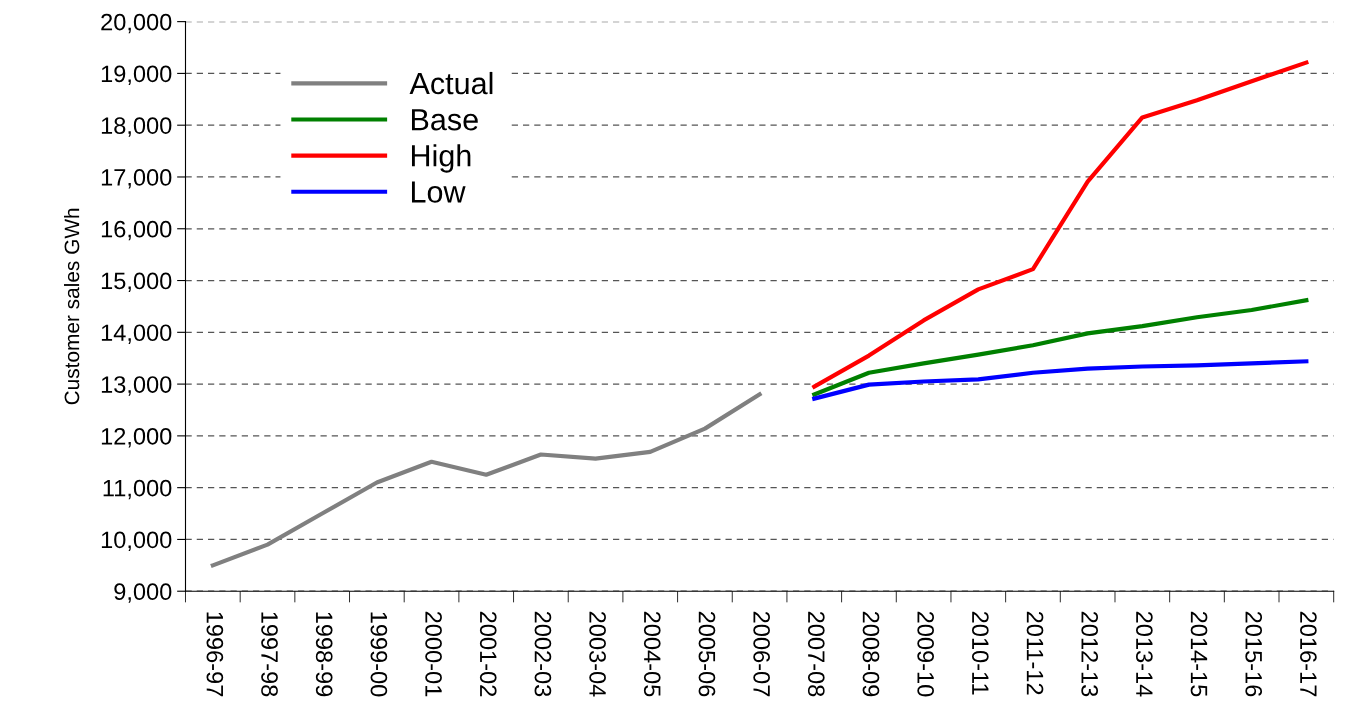 This screenshot has width=1354, height=721. What do you see at coordinates (215, 654) in the screenshot?
I see `x-tick-label: 1996-97` at bounding box center [215, 654].